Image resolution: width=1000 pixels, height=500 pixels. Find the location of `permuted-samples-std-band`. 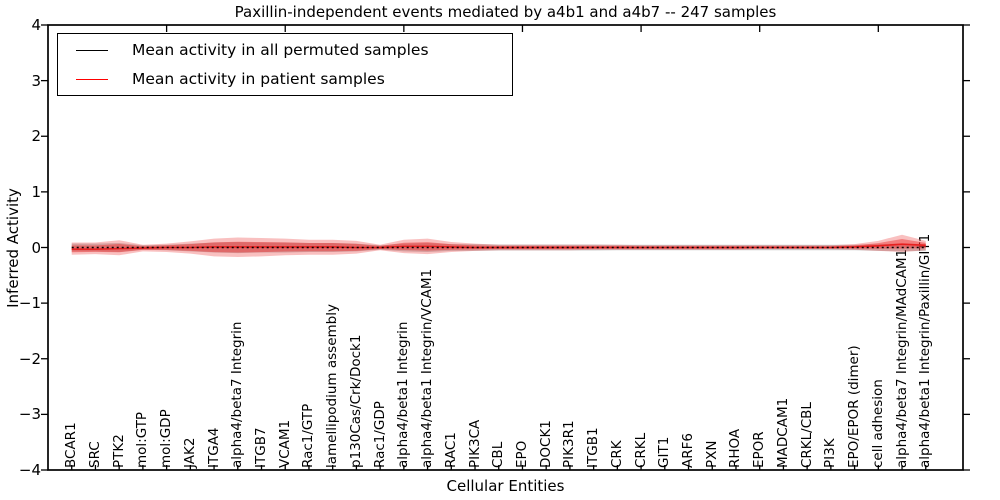

permuted-samples-std-band is located at coordinates (498, 247).